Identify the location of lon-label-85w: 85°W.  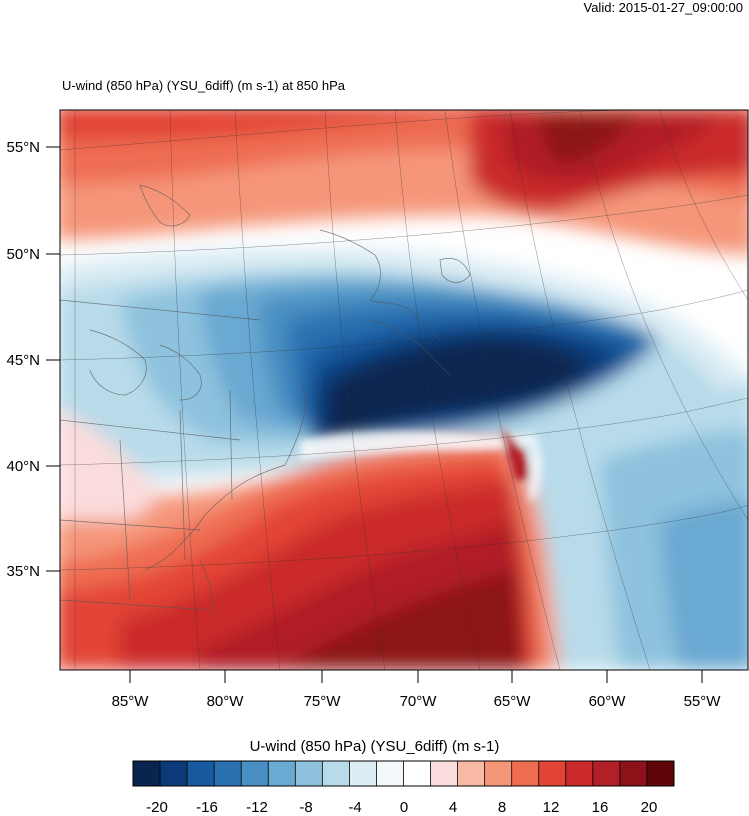
(131, 701).